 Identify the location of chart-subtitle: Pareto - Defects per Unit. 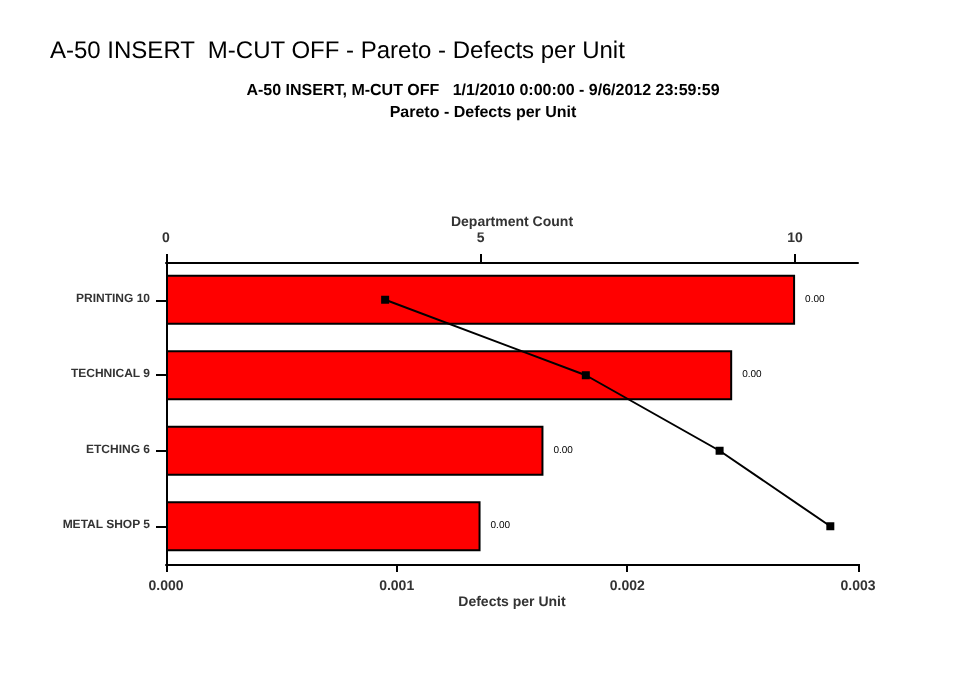
(483, 112).